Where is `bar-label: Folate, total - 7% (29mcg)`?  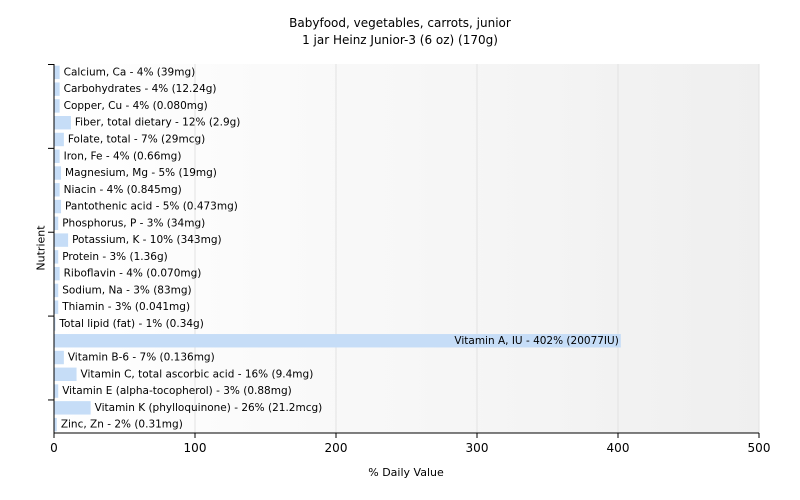
bar-label: Folate, total - 7% (29mcg) is located at coordinates (136, 139).